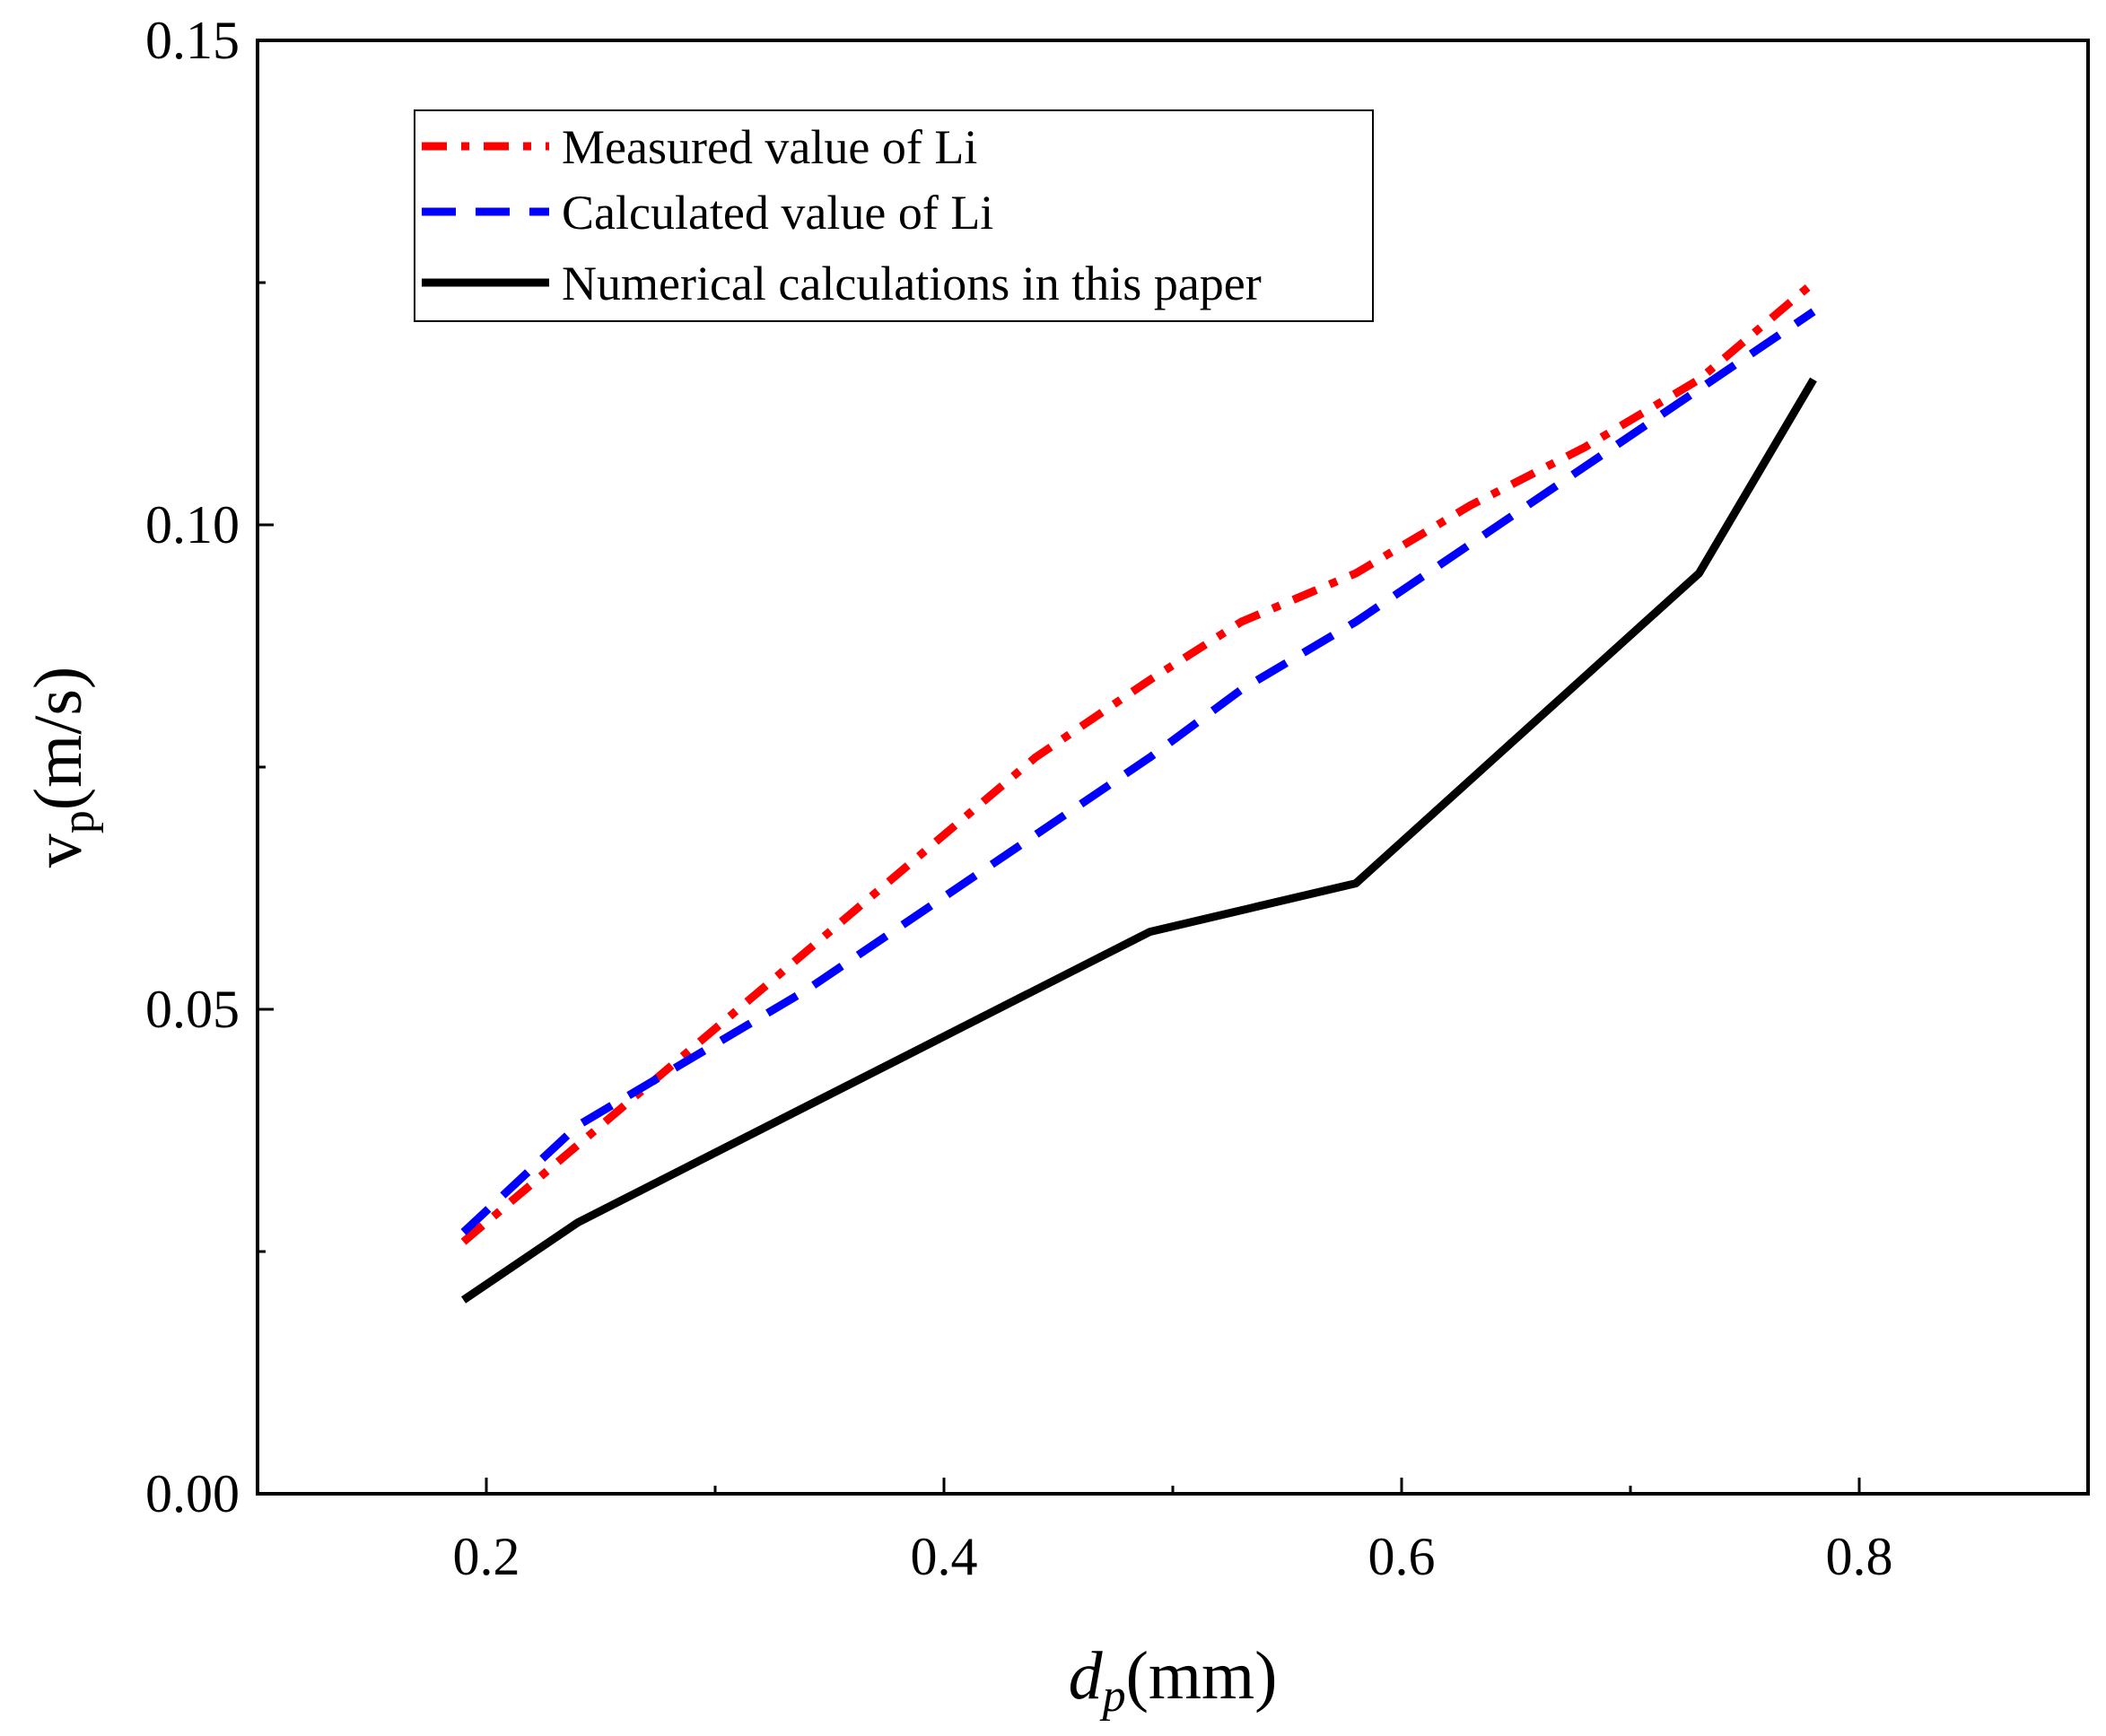 The height and width of the screenshot is (1736, 2106). Describe the element at coordinates (912, 283) in the screenshot. I see `legend-label-numerical: Numerical calculations in this paper` at that location.